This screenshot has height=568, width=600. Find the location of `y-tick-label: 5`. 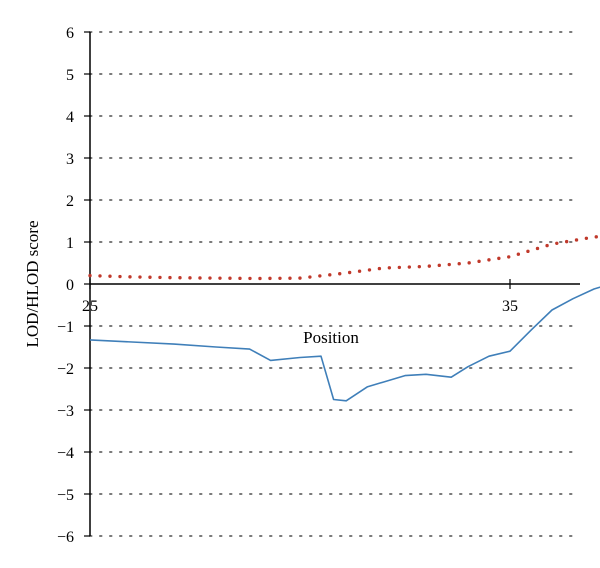

y-tick-label: 5 is located at coordinates (70, 75).